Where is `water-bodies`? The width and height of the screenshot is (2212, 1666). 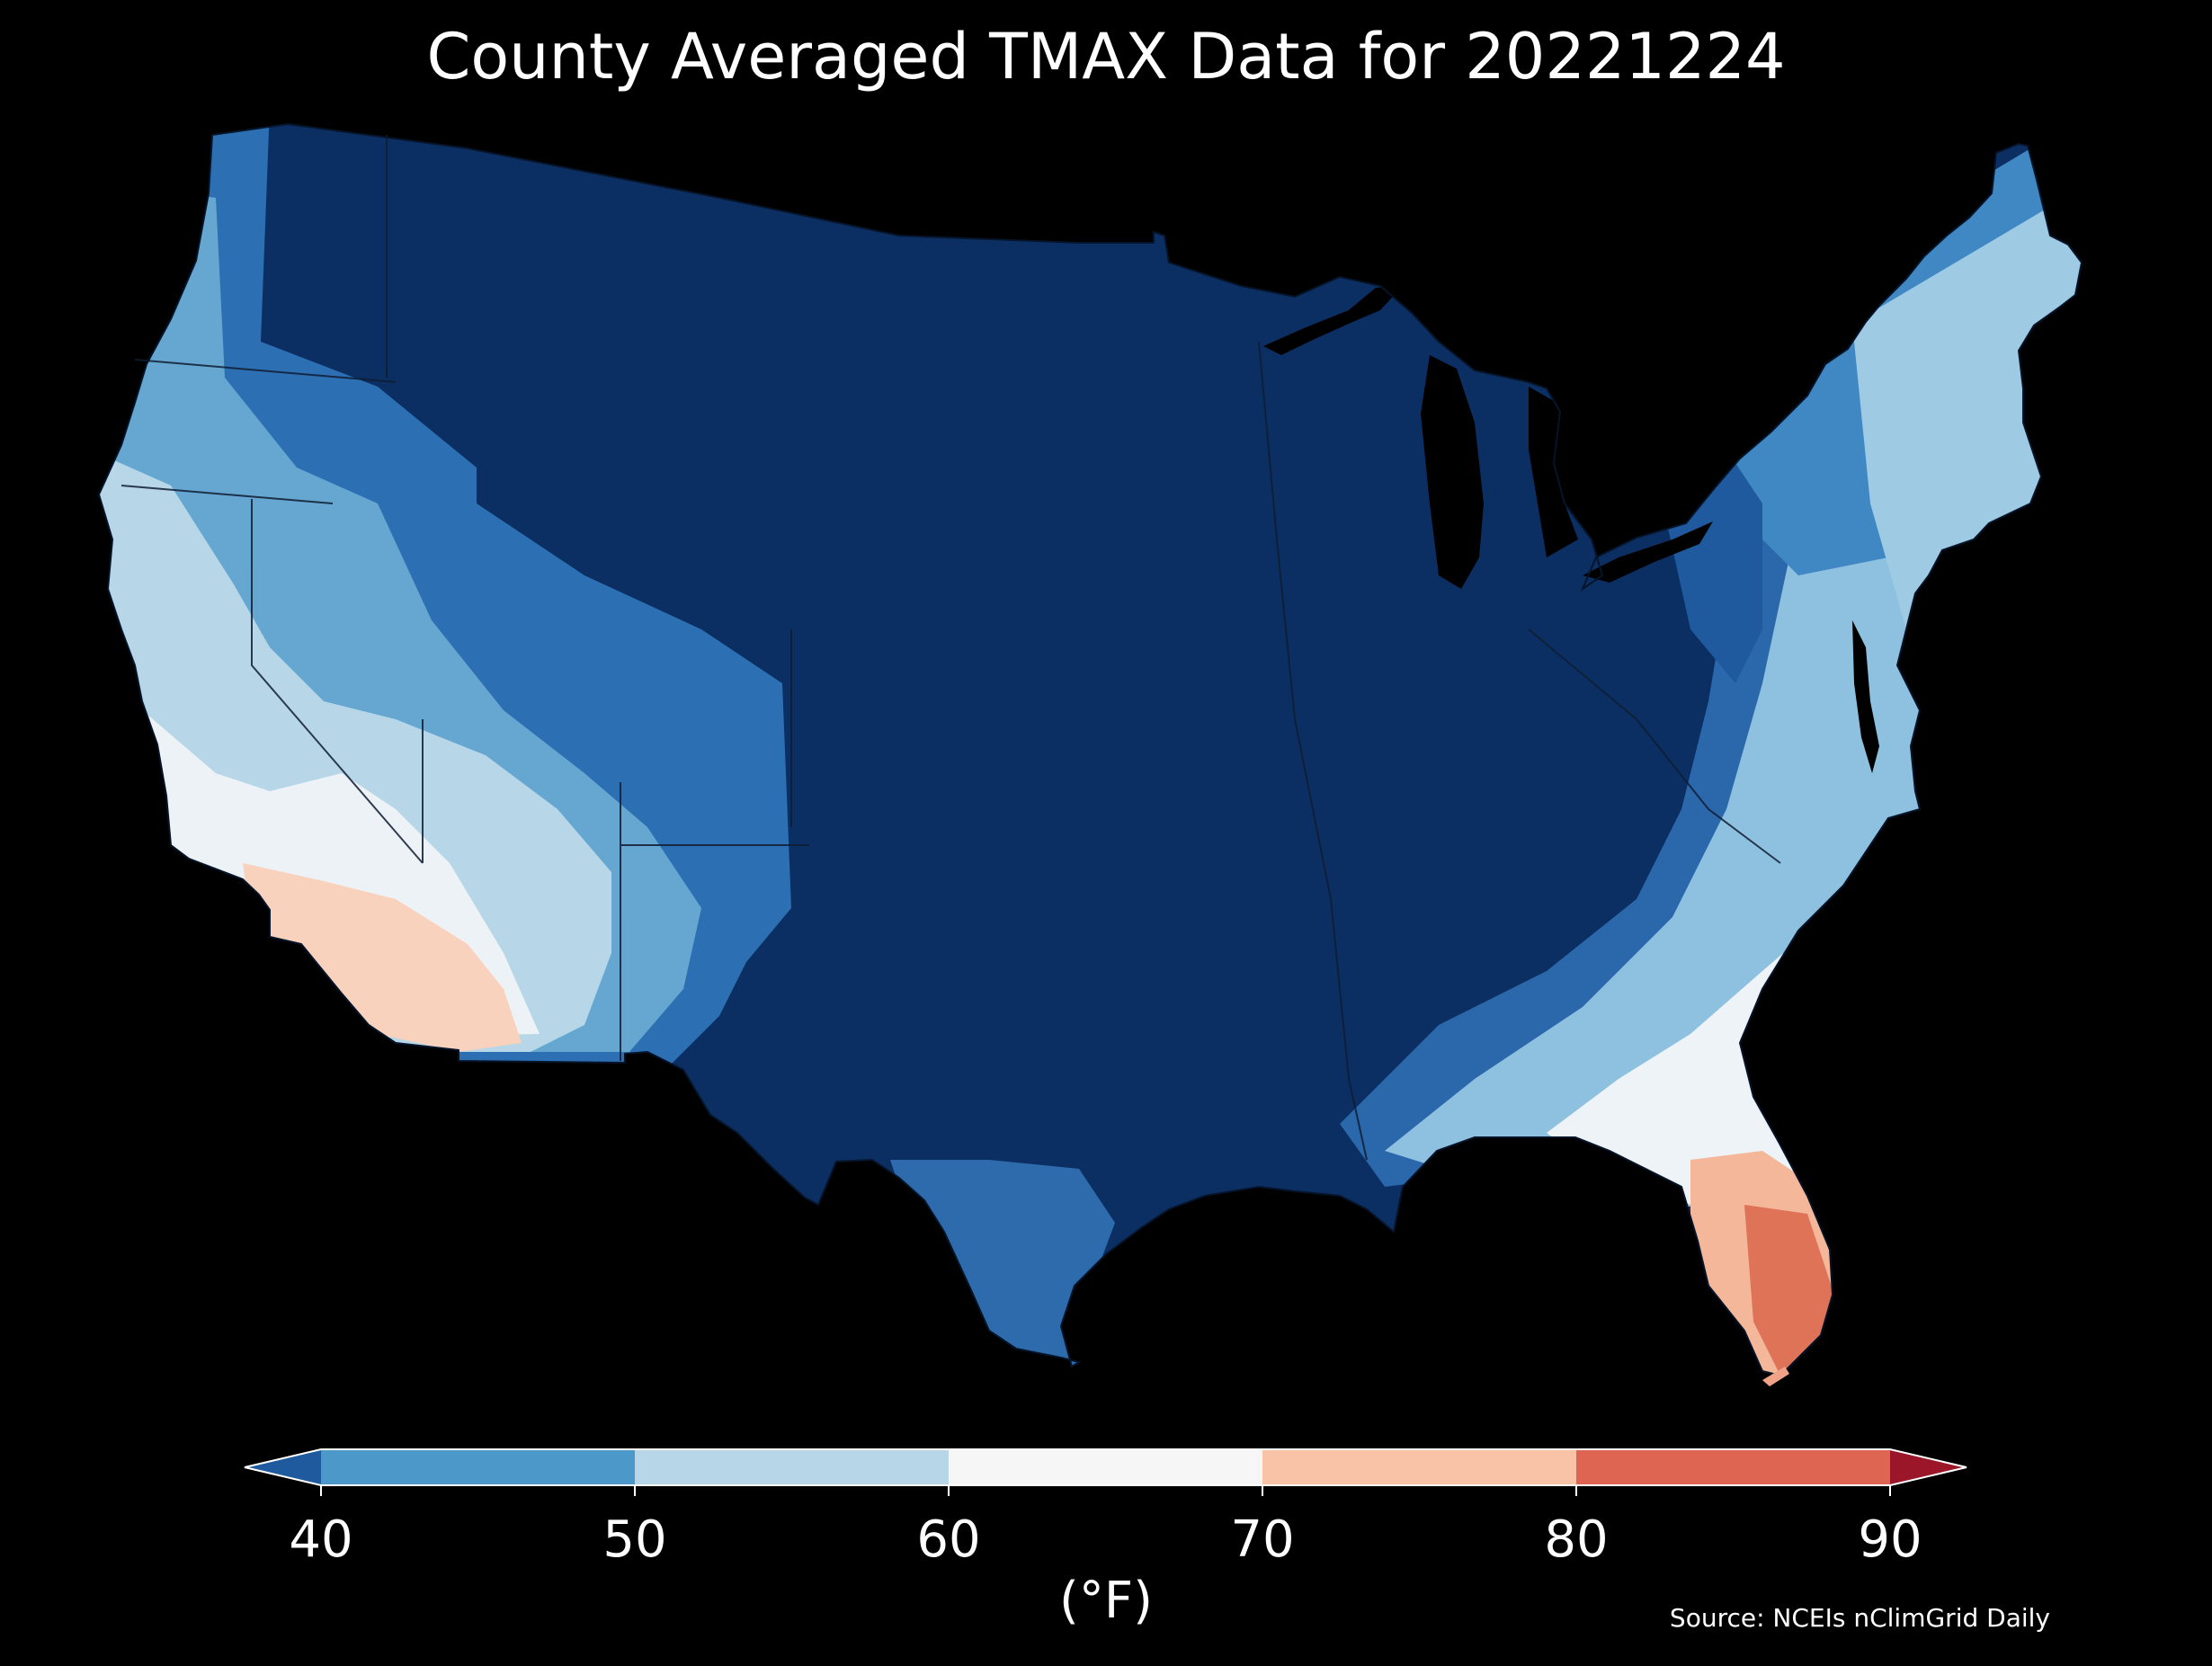 water-bodies is located at coordinates (1571, 529).